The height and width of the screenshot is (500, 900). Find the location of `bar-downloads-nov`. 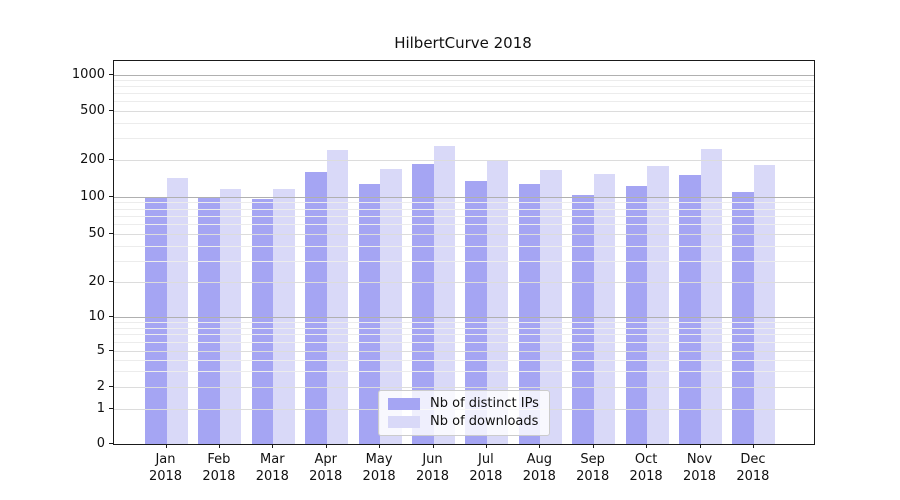

bar-downloads-nov is located at coordinates (711, 296).